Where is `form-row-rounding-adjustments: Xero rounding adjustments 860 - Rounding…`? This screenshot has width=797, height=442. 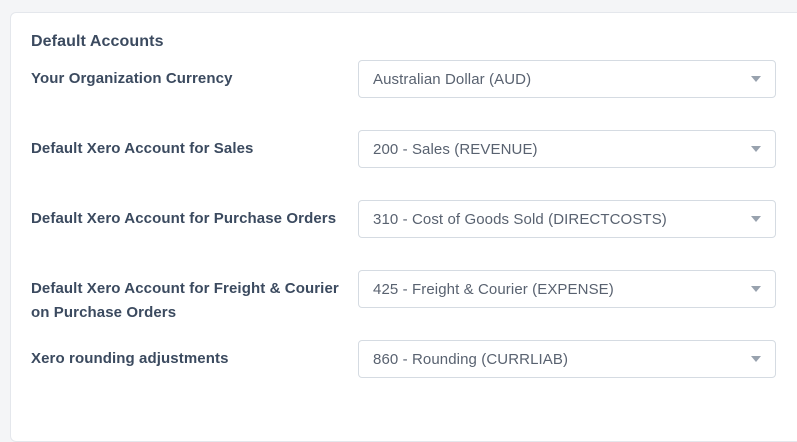
form-row-rounding-adjustments: Xero rounding adjustments 860 - Rounding… is located at coordinates (414, 359).